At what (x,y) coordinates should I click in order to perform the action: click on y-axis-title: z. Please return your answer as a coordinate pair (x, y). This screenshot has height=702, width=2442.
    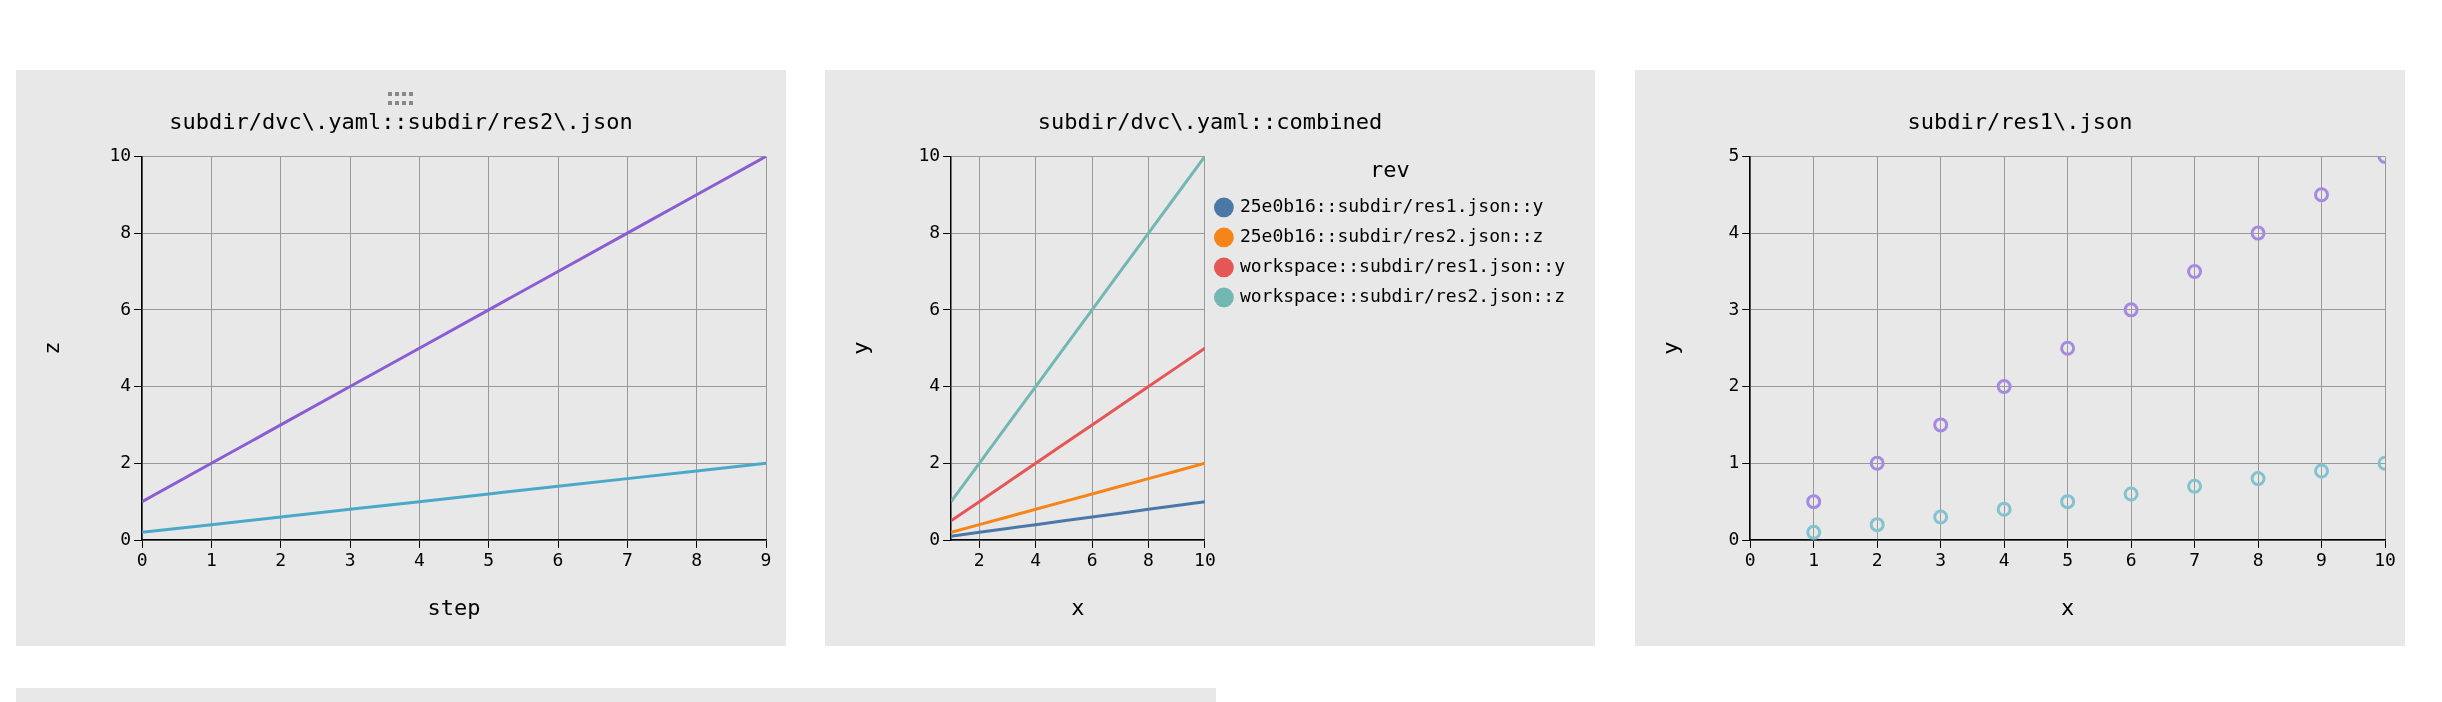
    Looking at the image, I should click on (51, 348).